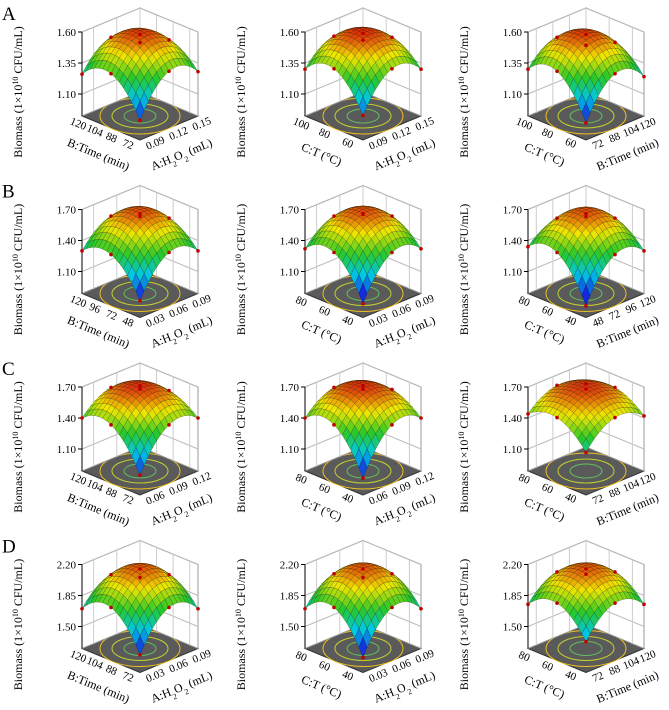 The width and height of the screenshot is (669, 710). What do you see at coordinates (98, 332) in the screenshot?
I see `x-axis-label: B:Time (min)` at bounding box center [98, 332].